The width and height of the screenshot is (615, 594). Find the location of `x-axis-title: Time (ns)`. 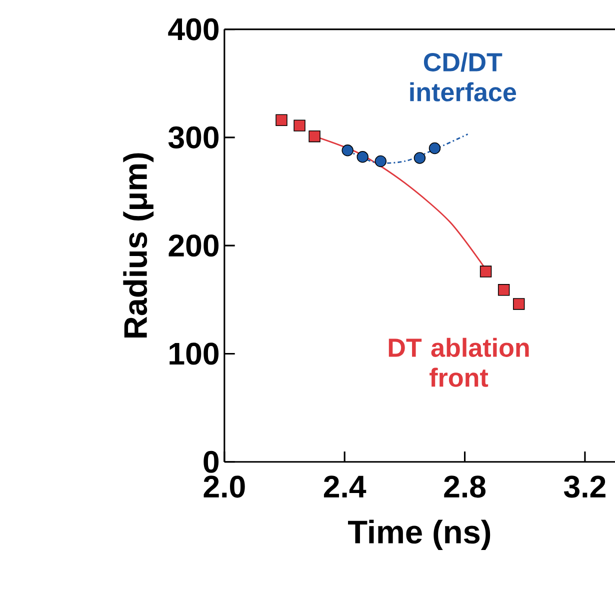

x-axis-title: Time (ns) is located at coordinates (419, 535).